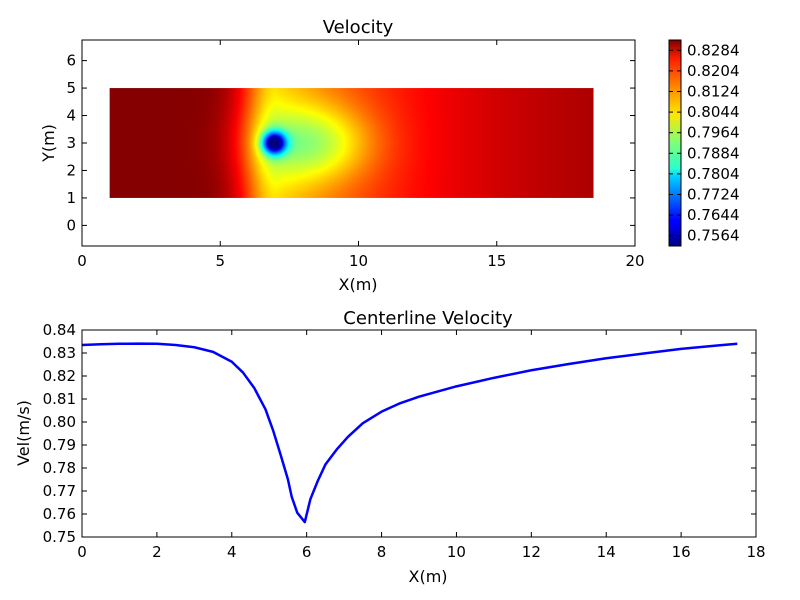 The image size is (800, 600). What do you see at coordinates (382, 552) in the screenshot?
I see `line-chart-x-tick-label: 8` at bounding box center [382, 552].